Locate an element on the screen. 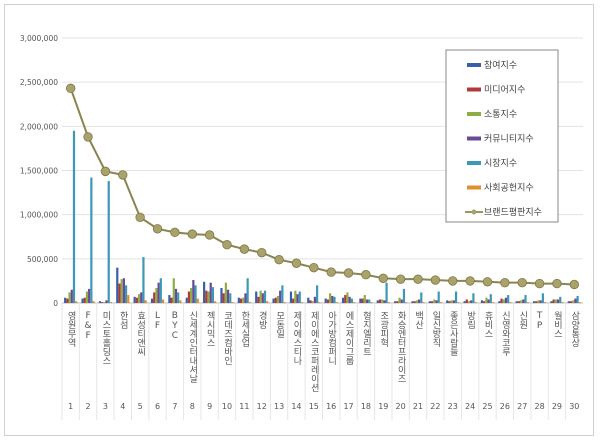 The width and height of the screenshot is (600, 442). category-label: 좋은사람들 is located at coordinates (453, 333).